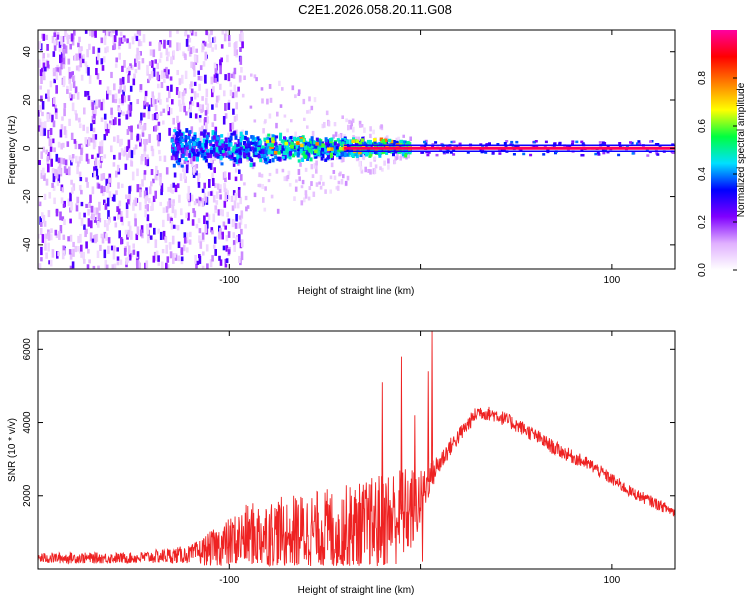 The image size is (750, 600). What do you see at coordinates (27, 495) in the screenshot?
I see `y-tick-label: 2000` at bounding box center [27, 495].